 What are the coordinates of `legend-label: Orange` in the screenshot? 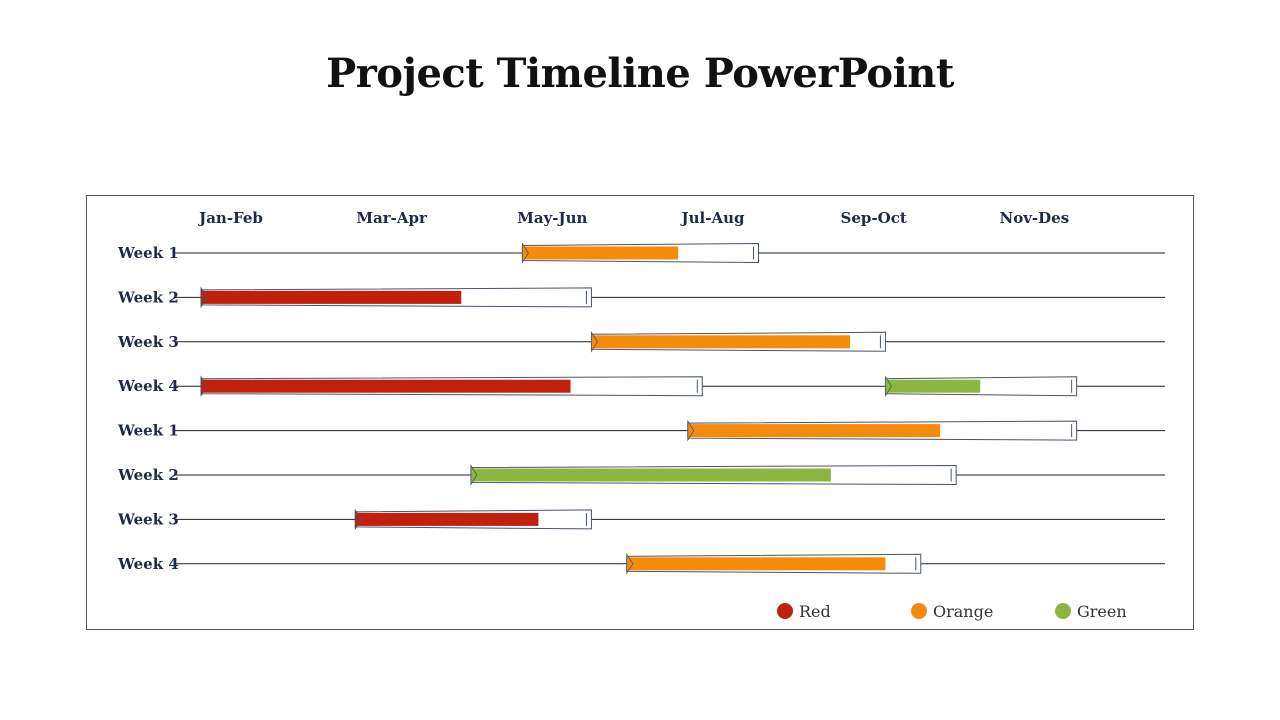 It's located at (963, 611).